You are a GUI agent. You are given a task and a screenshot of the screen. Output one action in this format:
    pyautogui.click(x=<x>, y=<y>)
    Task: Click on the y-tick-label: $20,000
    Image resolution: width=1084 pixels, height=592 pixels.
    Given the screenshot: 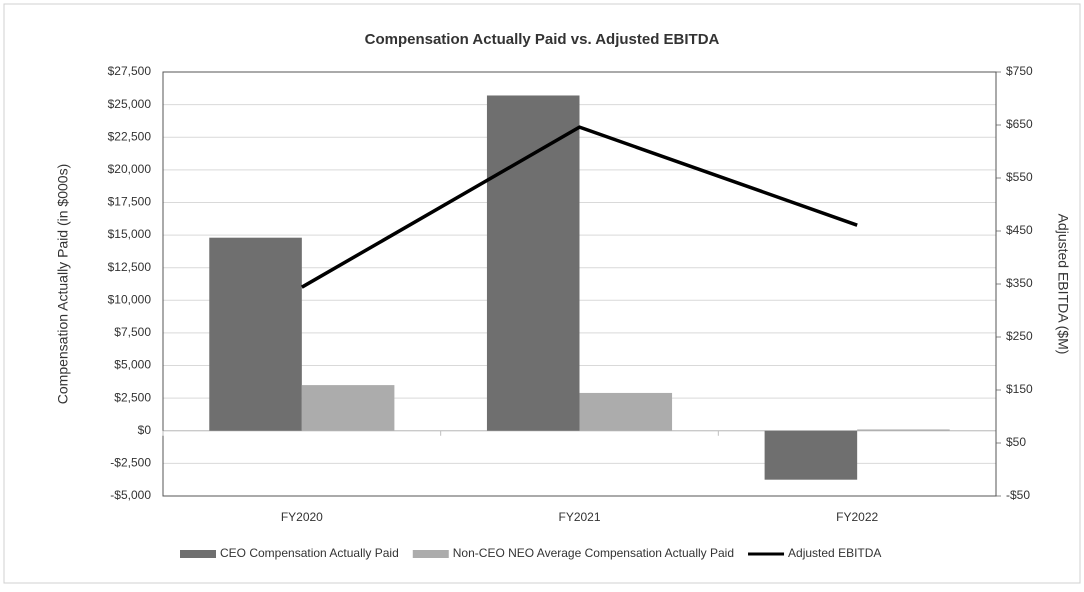 What is the action you would take?
    pyautogui.click(x=130, y=169)
    